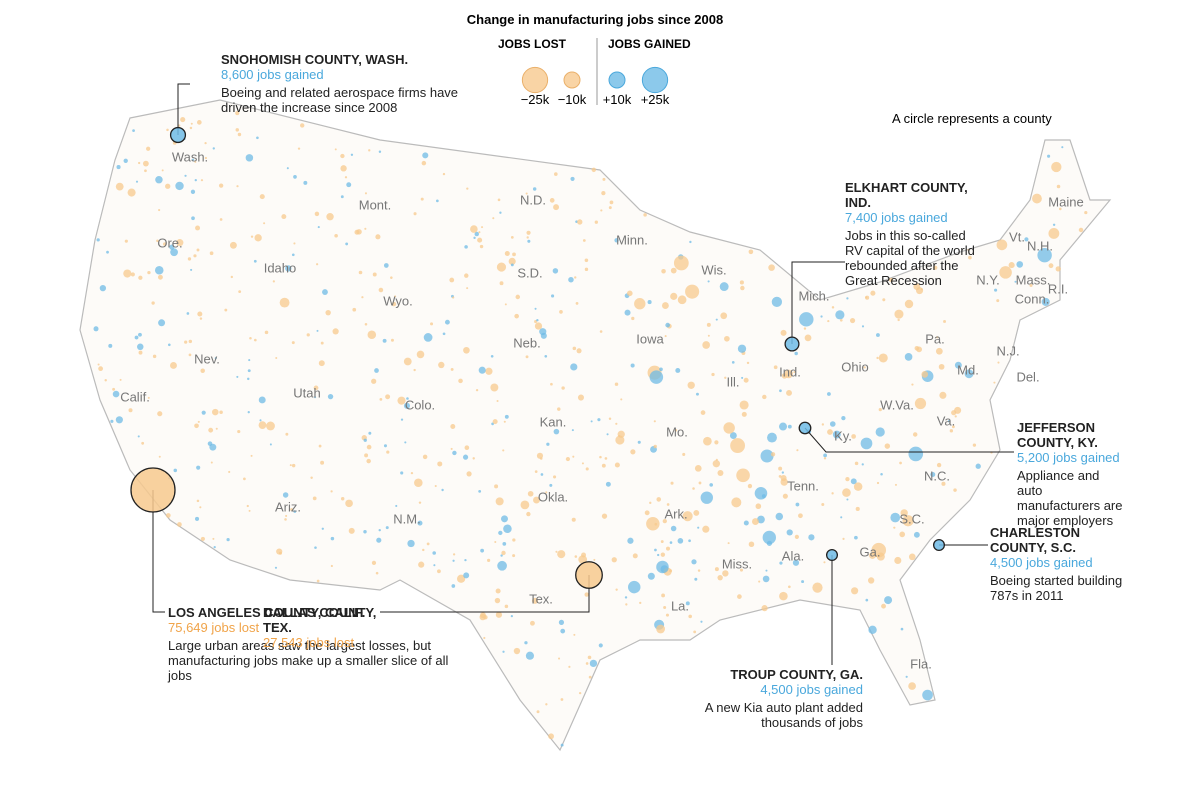 Image resolution: width=1192 pixels, height=800 pixels. What do you see at coordinates (790, 371) in the screenshot?
I see `state-label: Ind.` at bounding box center [790, 371].